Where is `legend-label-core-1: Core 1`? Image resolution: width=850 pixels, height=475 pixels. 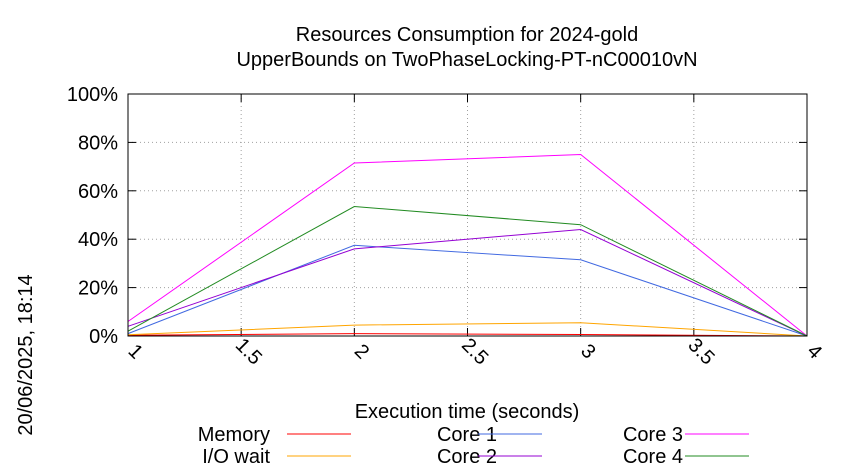 legend-label-core-1: Core 1 is located at coordinates (467, 435).